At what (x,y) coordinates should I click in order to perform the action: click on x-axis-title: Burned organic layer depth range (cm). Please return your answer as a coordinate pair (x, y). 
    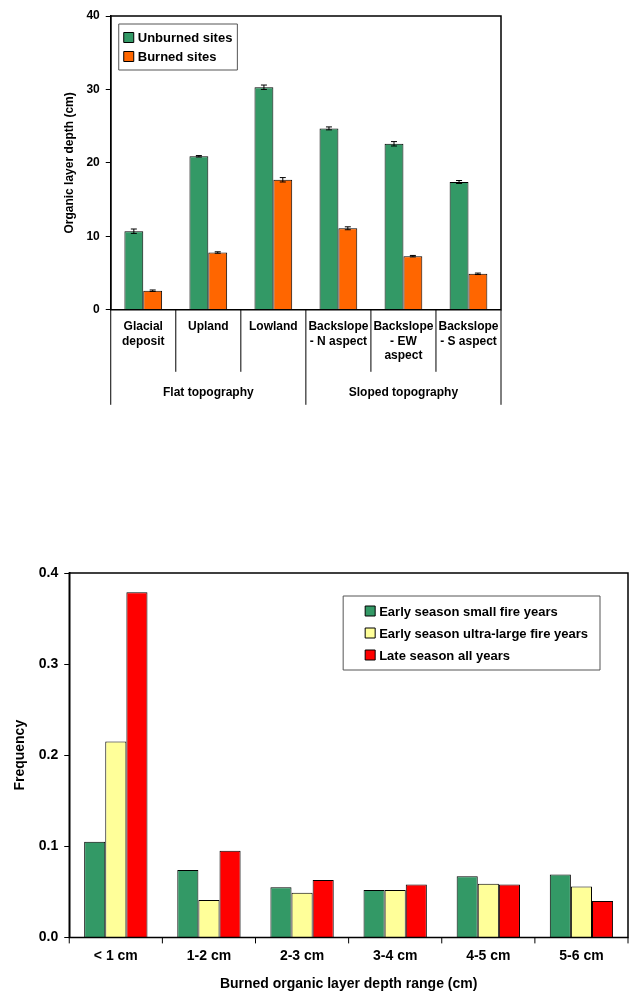
    Looking at the image, I should click on (348, 983).